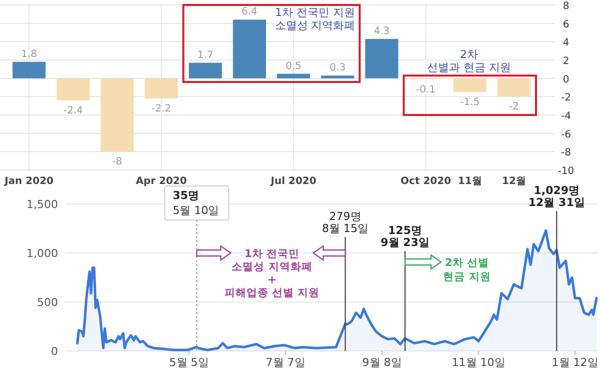  Describe the element at coordinates (293, 181) in the screenshot. I see `x-tick-label: Jul 2020` at that location.